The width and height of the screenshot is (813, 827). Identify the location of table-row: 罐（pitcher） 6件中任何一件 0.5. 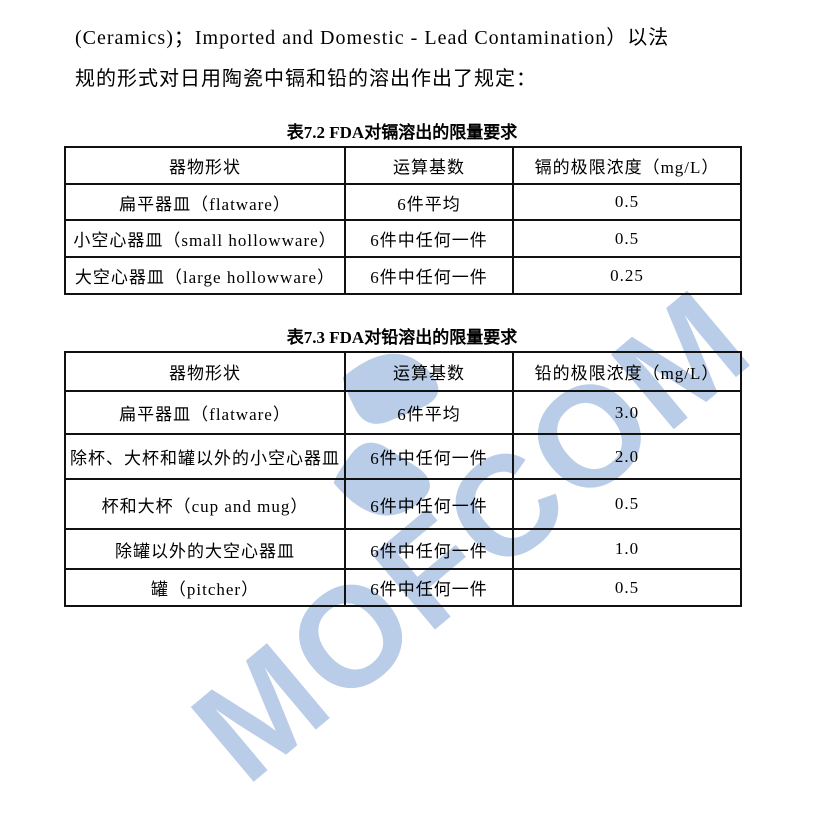
(403, 587).